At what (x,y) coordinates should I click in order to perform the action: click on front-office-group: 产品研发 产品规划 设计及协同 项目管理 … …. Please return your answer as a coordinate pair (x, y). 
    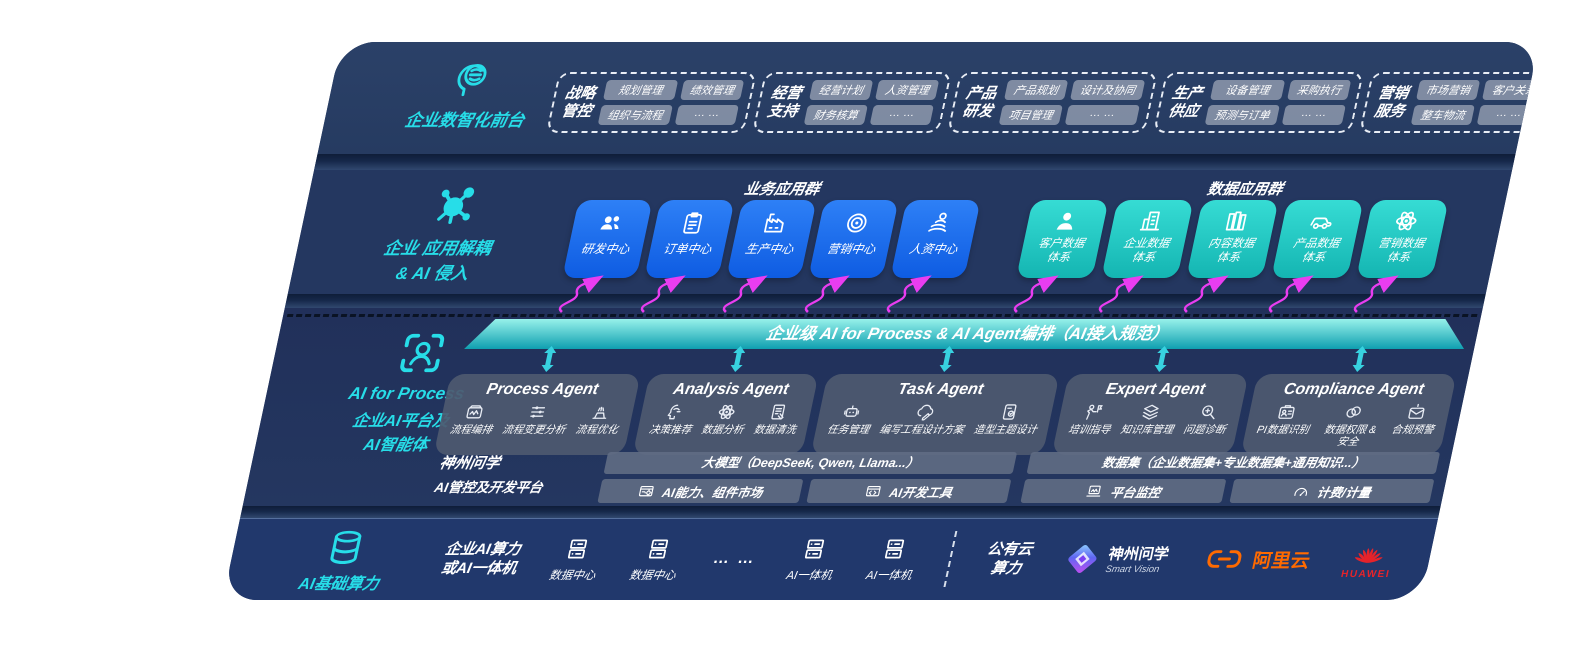
    Looking at the image, I should click on (1052, 102).